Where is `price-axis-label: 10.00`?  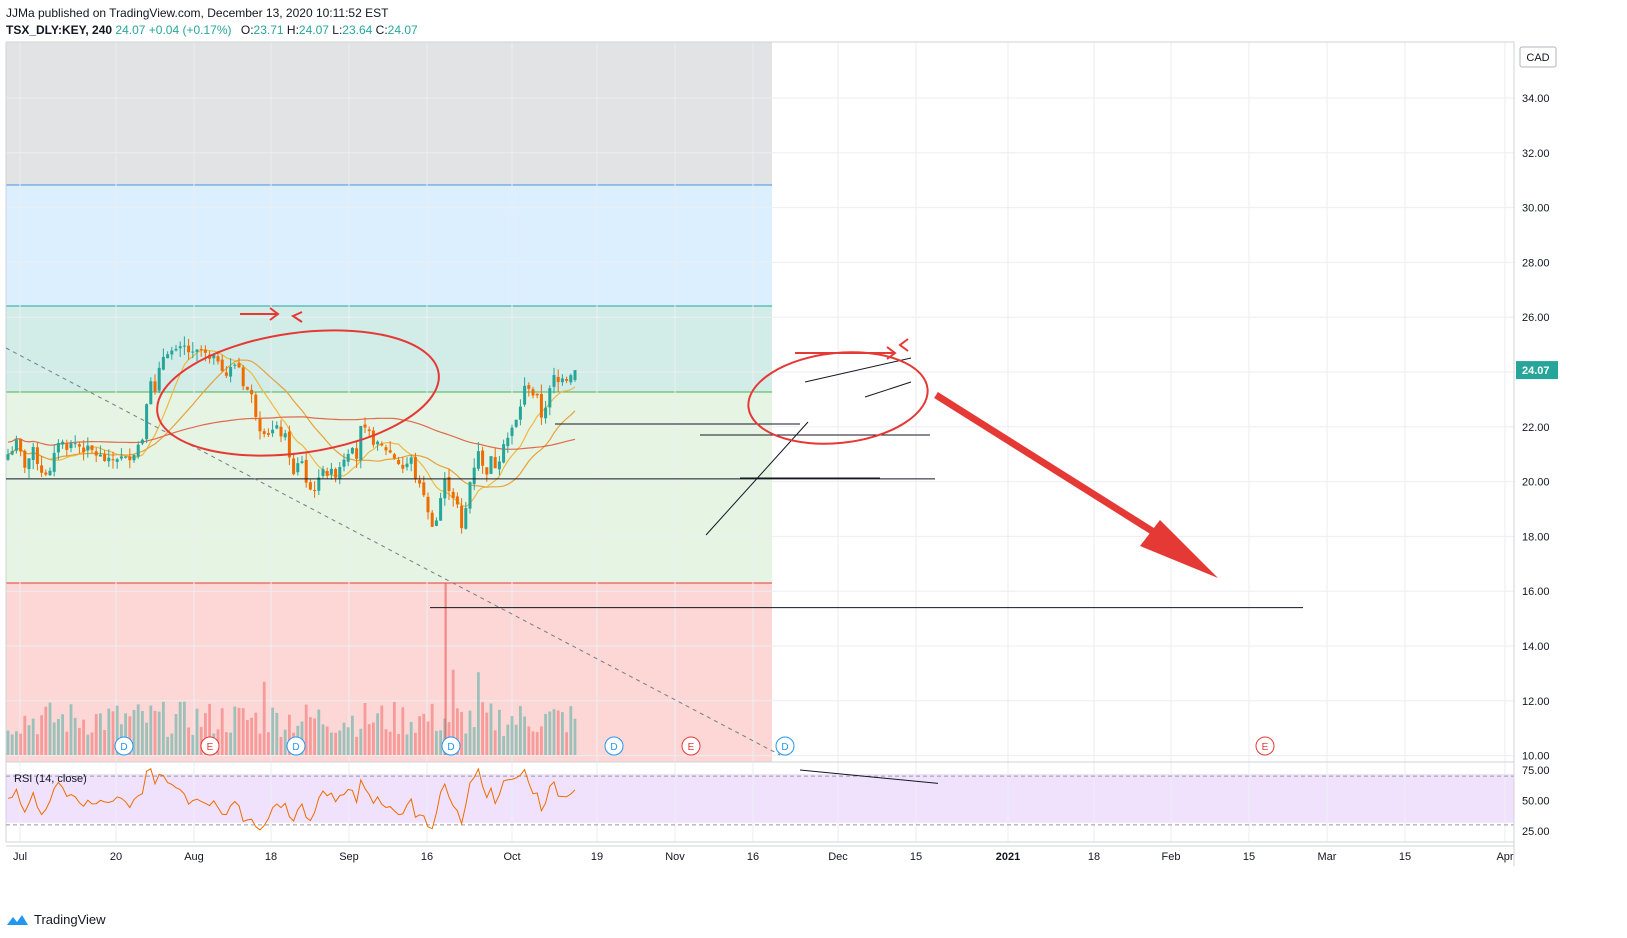 price-axis-label: 10.00 is located at coordinates (1536, 757).